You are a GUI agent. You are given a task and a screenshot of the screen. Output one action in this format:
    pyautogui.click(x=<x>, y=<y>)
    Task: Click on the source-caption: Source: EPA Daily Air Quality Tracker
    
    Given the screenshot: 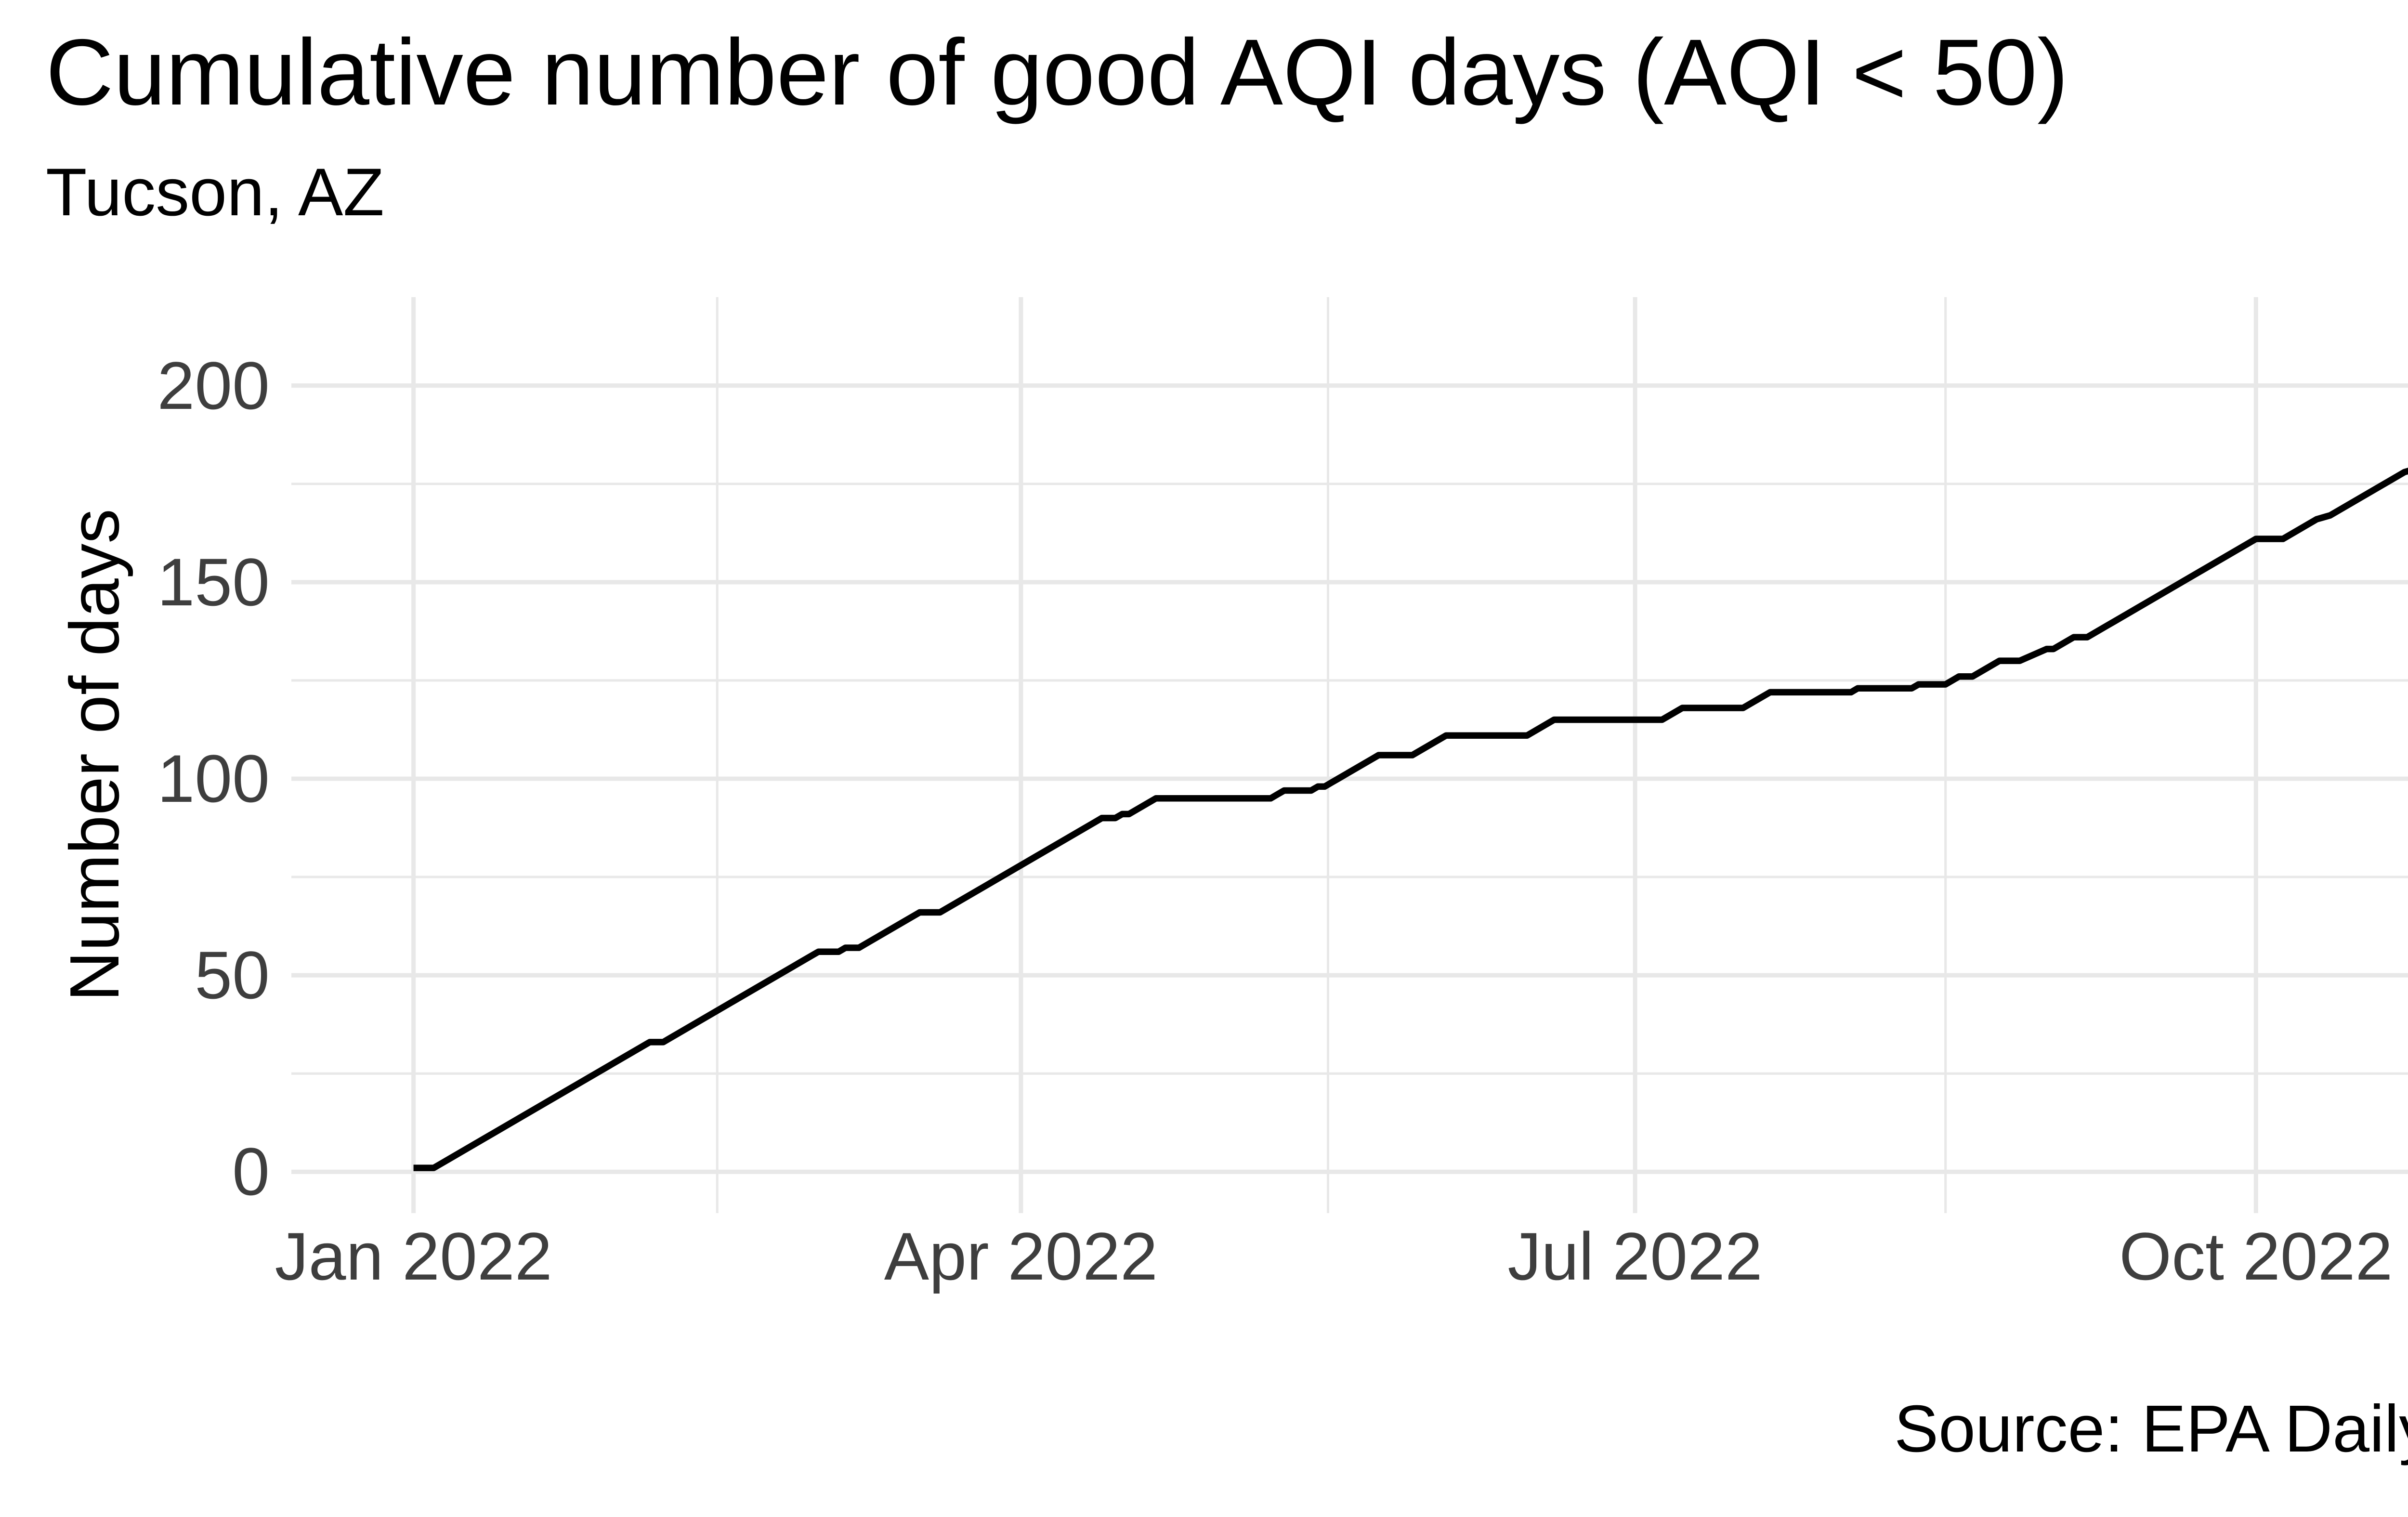 What is the action you would take?
    pyautogui.click(x=2151, y=1429)
    